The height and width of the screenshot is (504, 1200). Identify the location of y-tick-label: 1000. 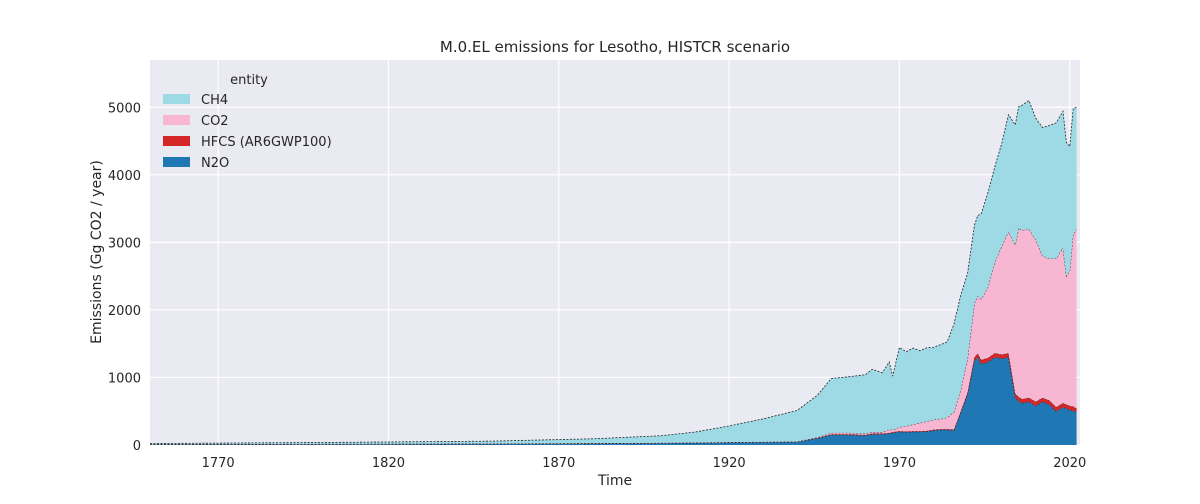
(124, 378).